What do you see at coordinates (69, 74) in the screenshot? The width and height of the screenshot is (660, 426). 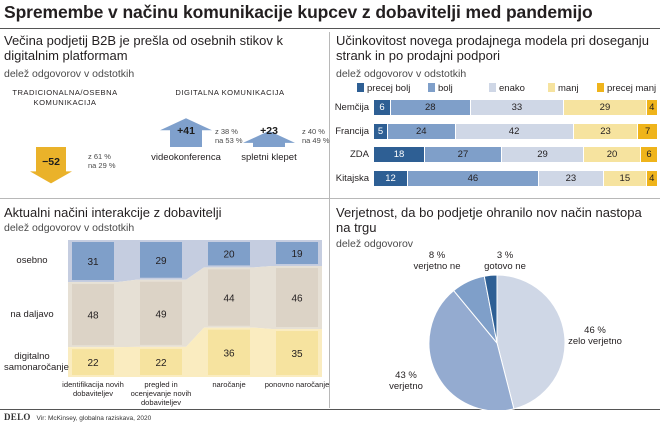 I see `panel-subtitle-shift: delež odgovorov v odstotkih` at bounding box center [69, 74].